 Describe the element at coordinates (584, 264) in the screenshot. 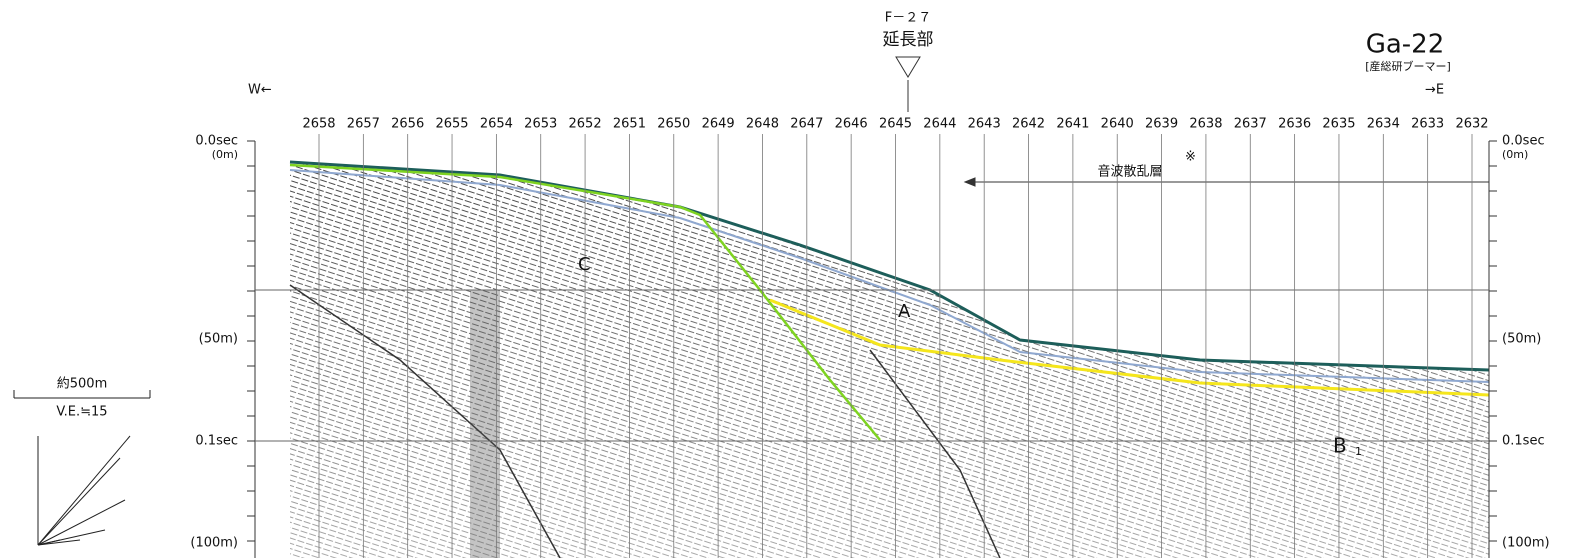

I see `unit-c: C` at that location.